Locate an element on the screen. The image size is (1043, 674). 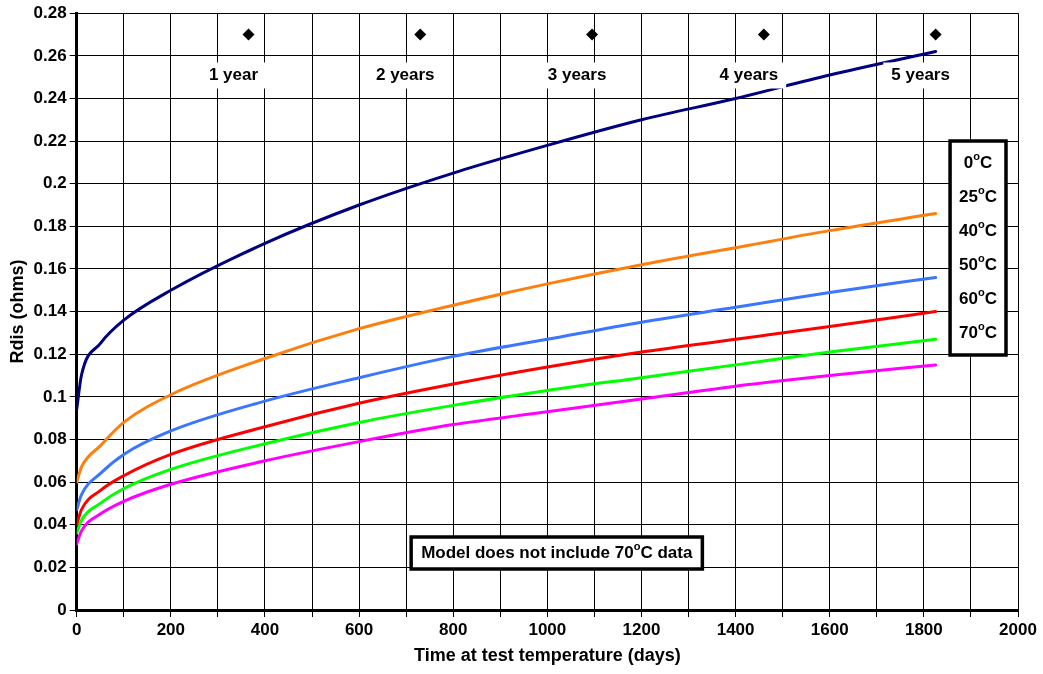
y-tick-label: 0.24 is located at coordinates (50, 98).